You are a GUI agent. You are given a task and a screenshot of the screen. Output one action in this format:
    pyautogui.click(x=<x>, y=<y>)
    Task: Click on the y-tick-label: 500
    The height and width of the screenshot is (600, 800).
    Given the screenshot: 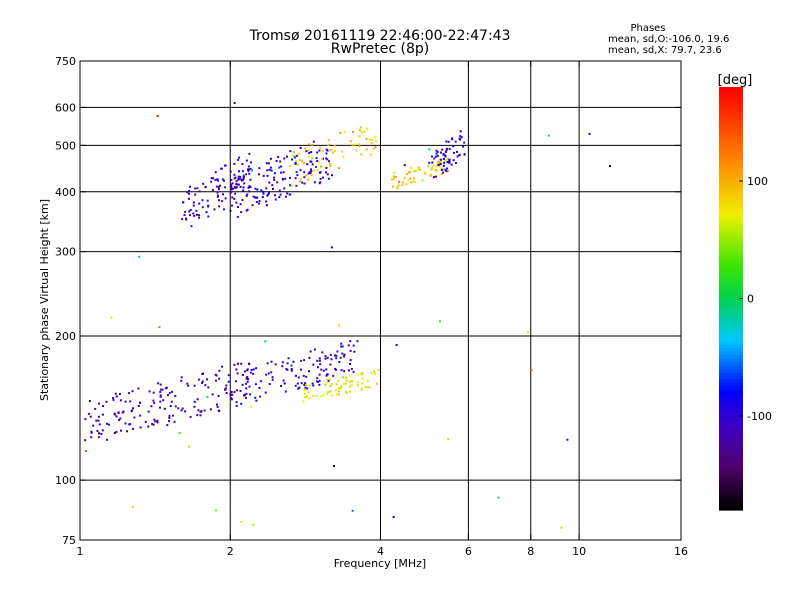 What is the action you would take?
    pyautogui.click(x=65, y=145)
    